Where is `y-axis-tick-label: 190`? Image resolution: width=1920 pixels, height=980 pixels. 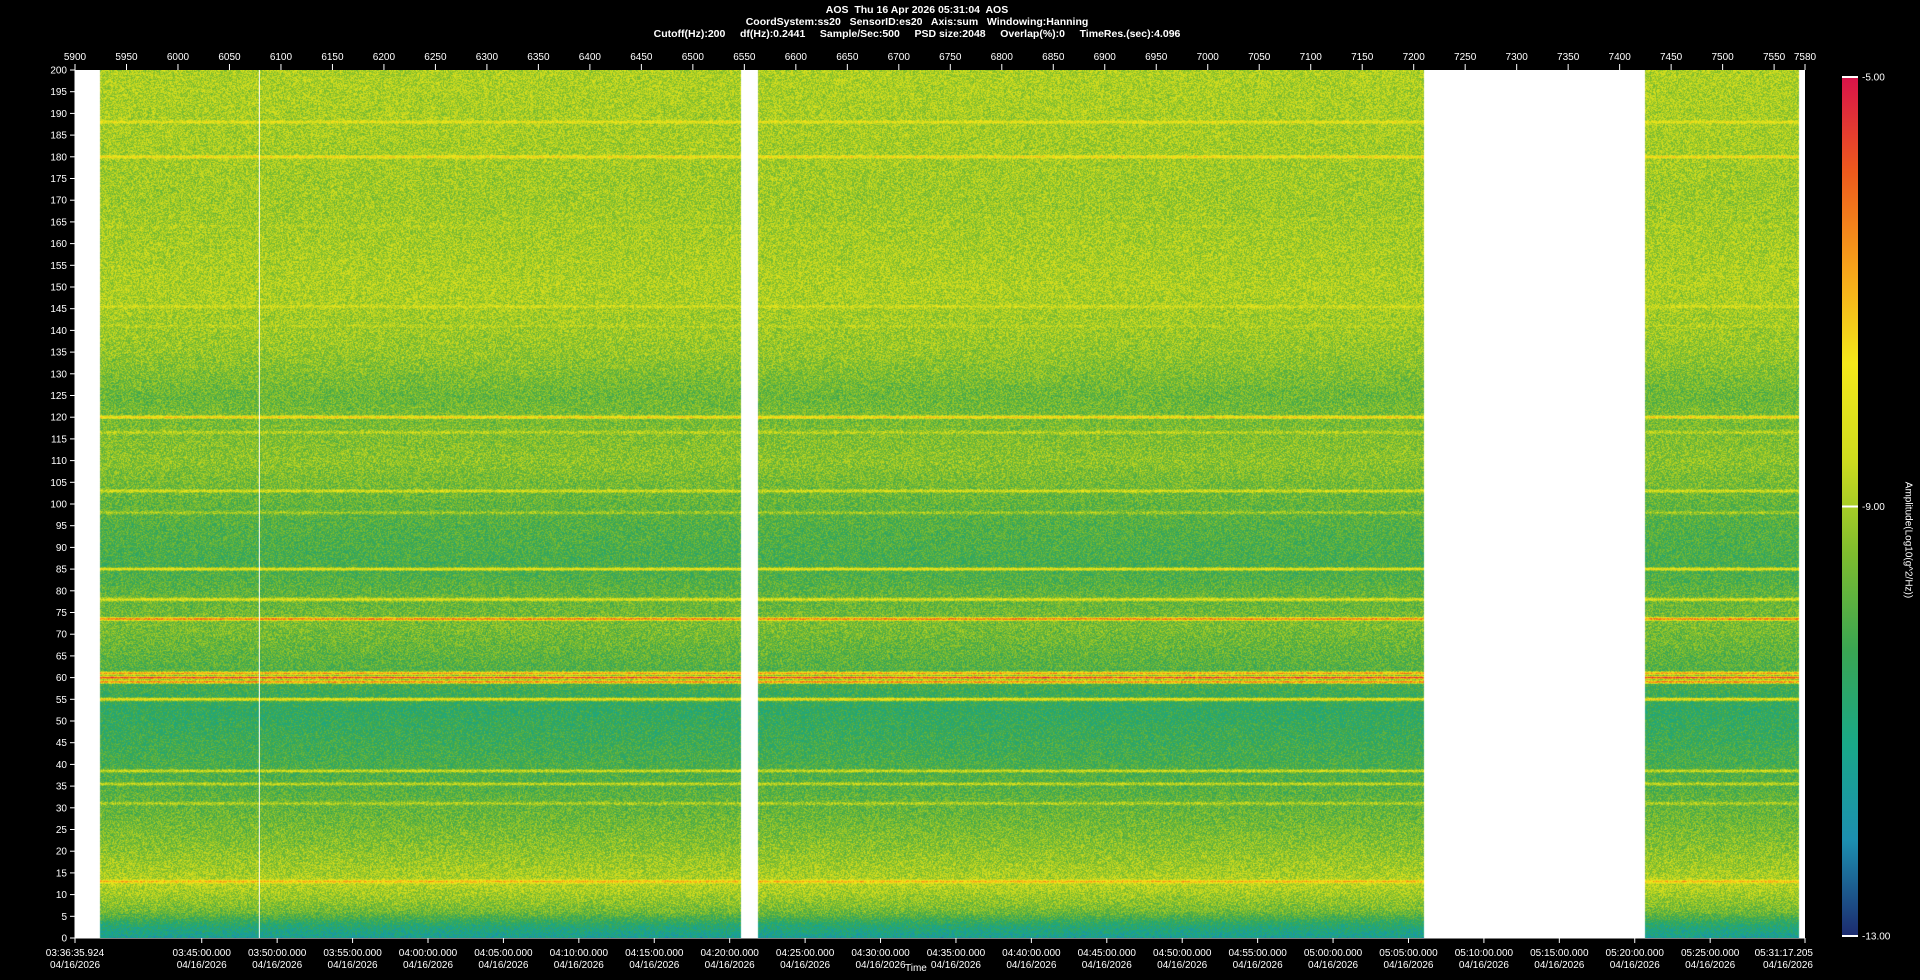
y-axis-tick-label: 190 is located at coordinates (58, 114).